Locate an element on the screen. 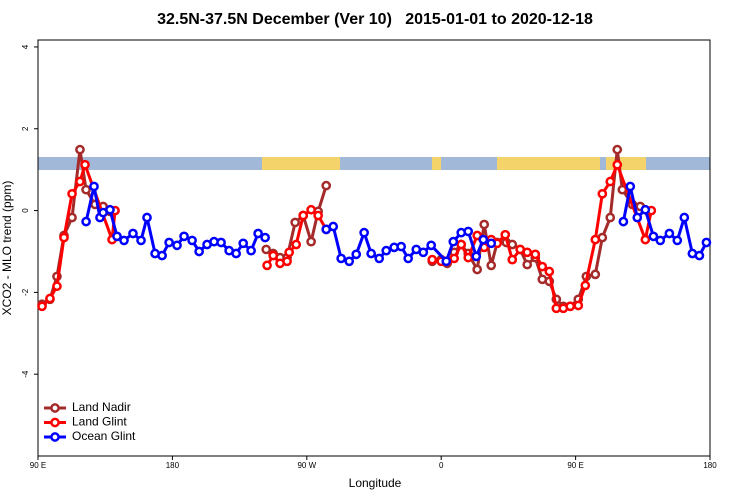 This screenshot has height=500, width=750. legend-item: Ocean Glint is located at coordinates (90, 436).